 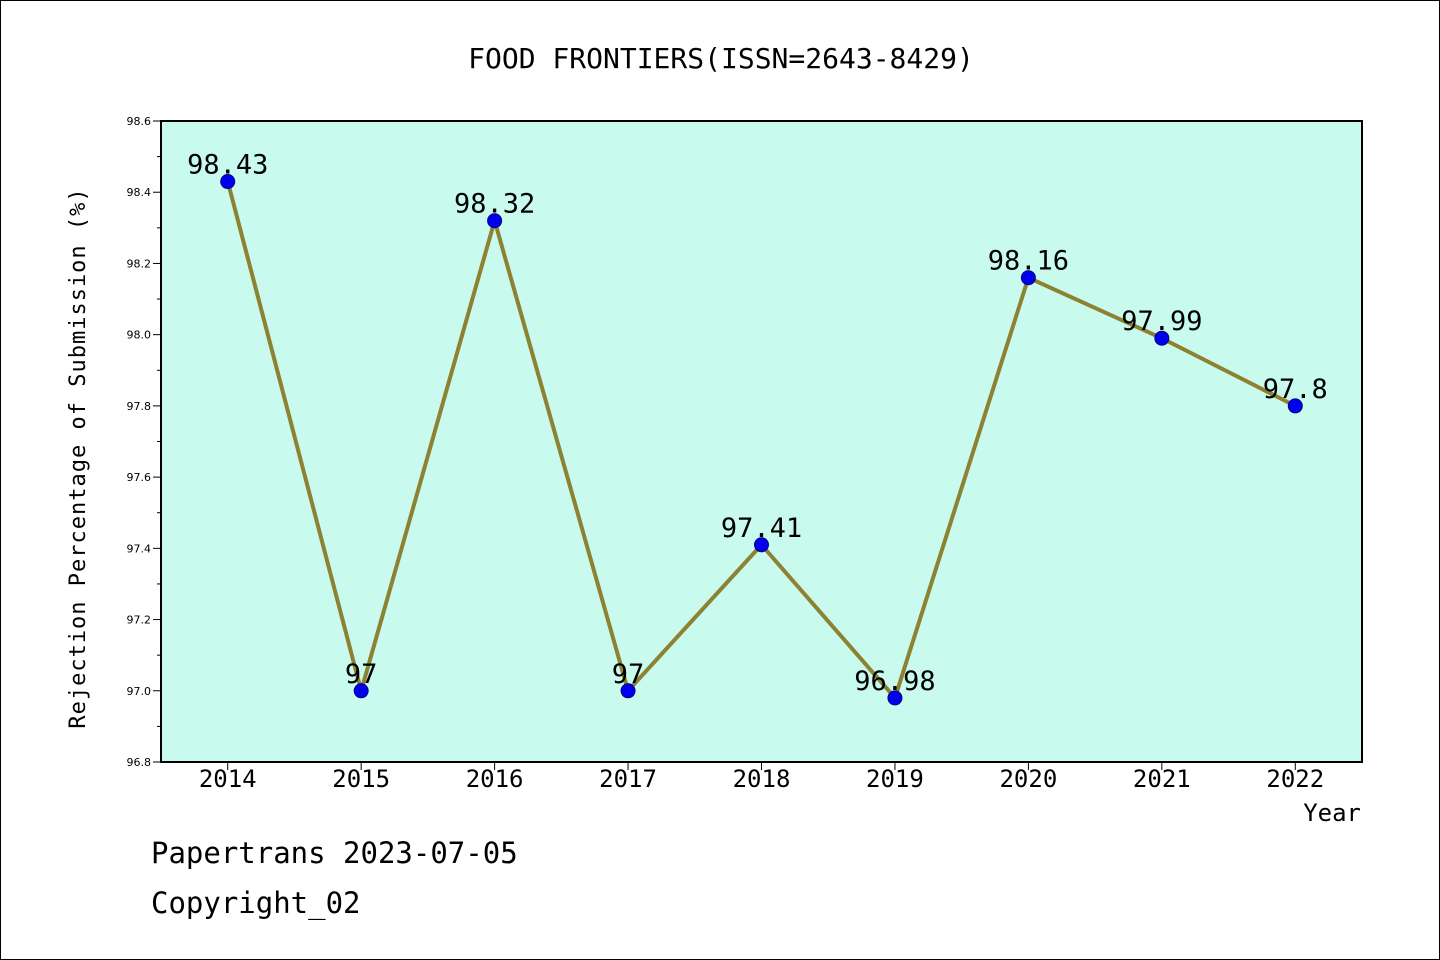 I want to click on data-label: 97.8, so click(x=1295, y=389).